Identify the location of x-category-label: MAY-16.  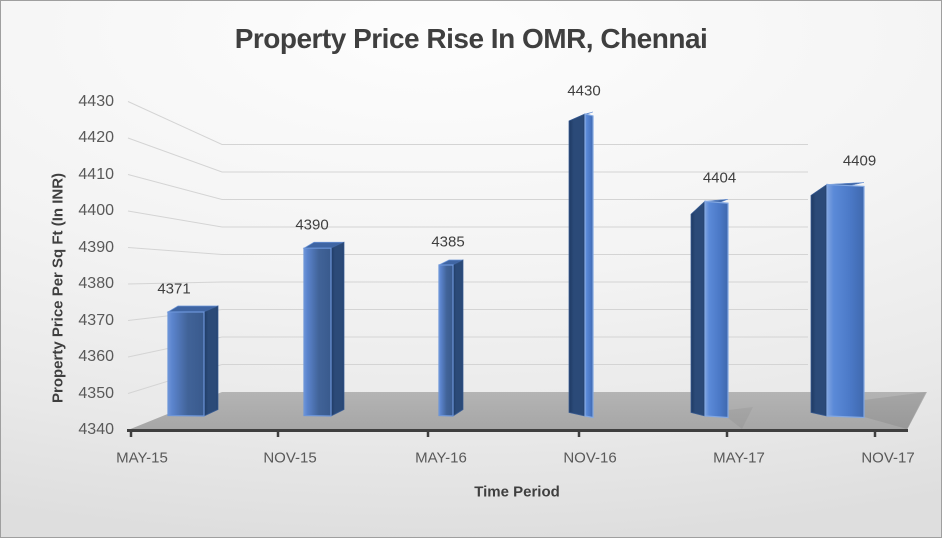
(441, 458).